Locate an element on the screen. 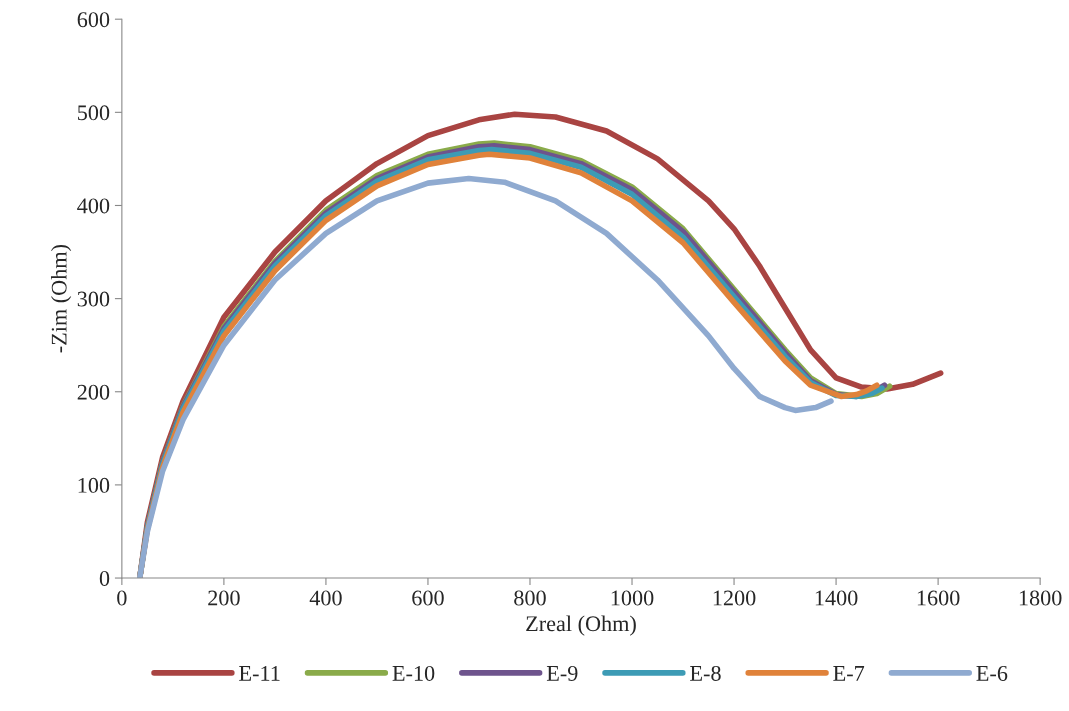 This screenshot has width=1069, height=711. legend-label: E-10 is located at coordinates (413, 673).